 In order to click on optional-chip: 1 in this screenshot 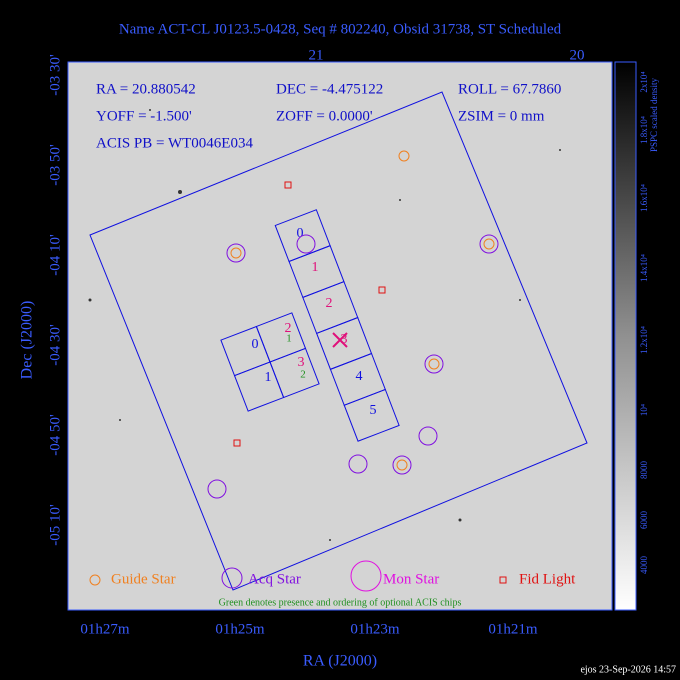, I will do `click(289, 339)`.